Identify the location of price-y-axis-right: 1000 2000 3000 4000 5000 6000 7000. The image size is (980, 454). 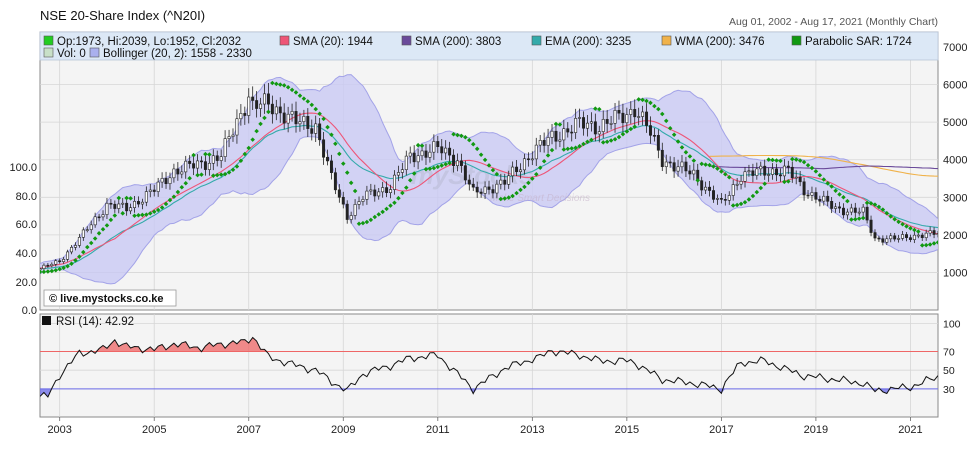
(955, 160).